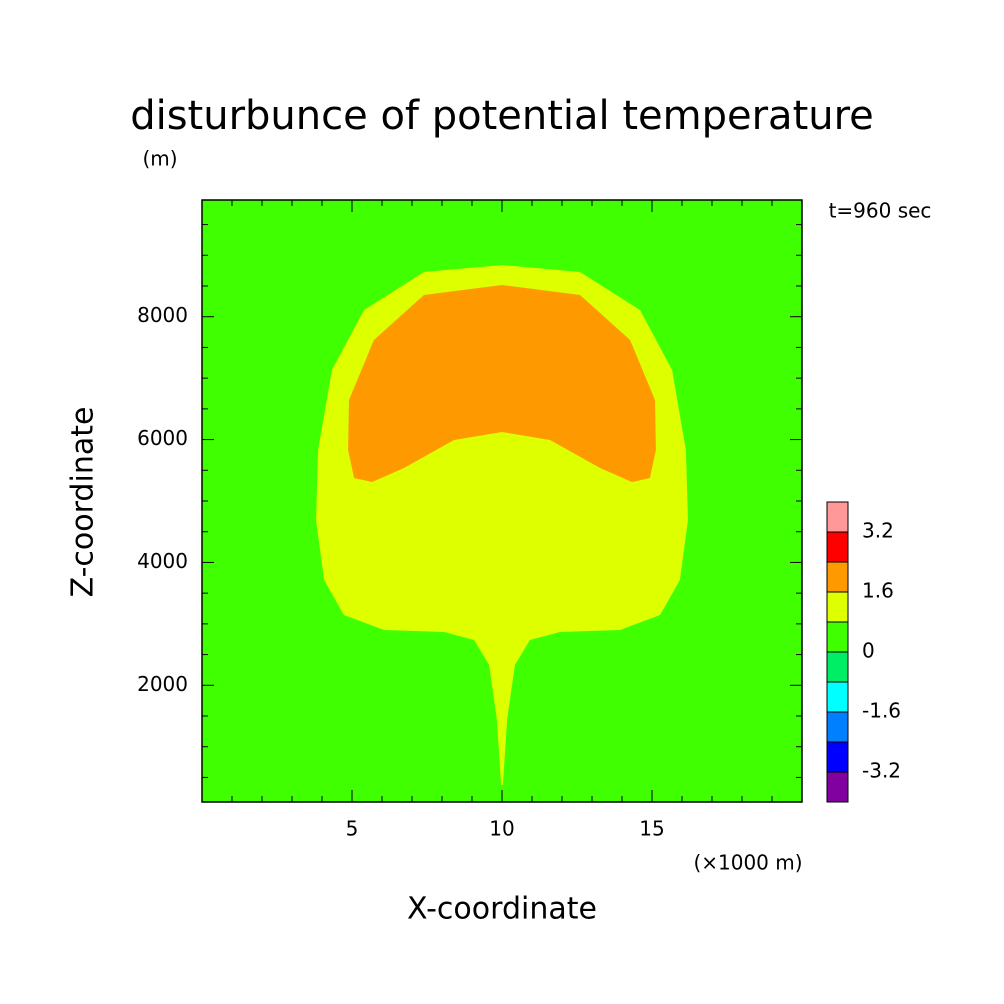 This screenshot has width=1004, height=1004. Describe the element at coordinates (162, 438) in the screenshot. I see `y-tick-label: 6000` at that location.